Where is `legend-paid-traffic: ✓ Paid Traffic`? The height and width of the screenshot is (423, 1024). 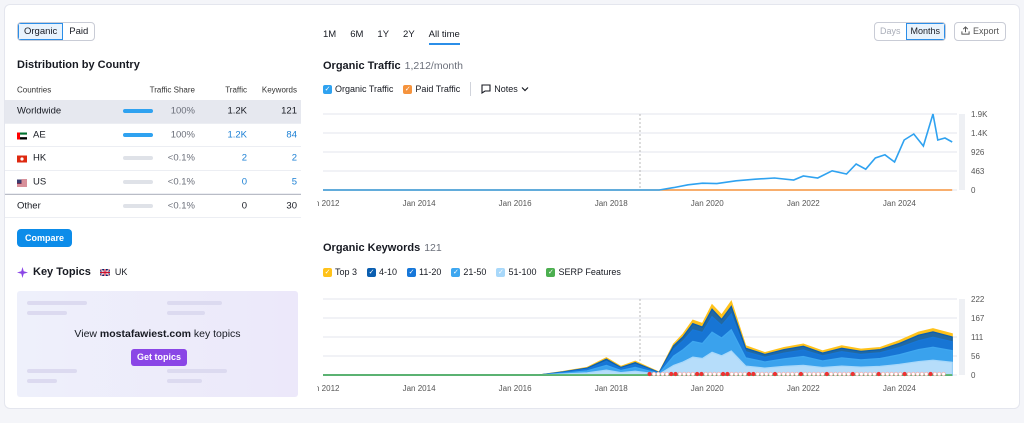
legend-paid-traffic: ✓ Paid Traffic is located at coordinates (431, 89).